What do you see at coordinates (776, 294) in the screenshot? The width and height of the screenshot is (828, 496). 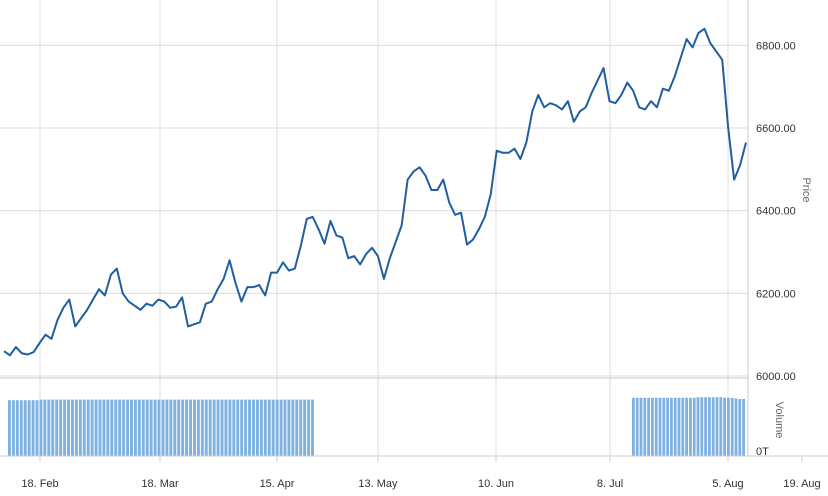 I see `price-y-tick-label: 6200.00` at bounding box center [776, 294].